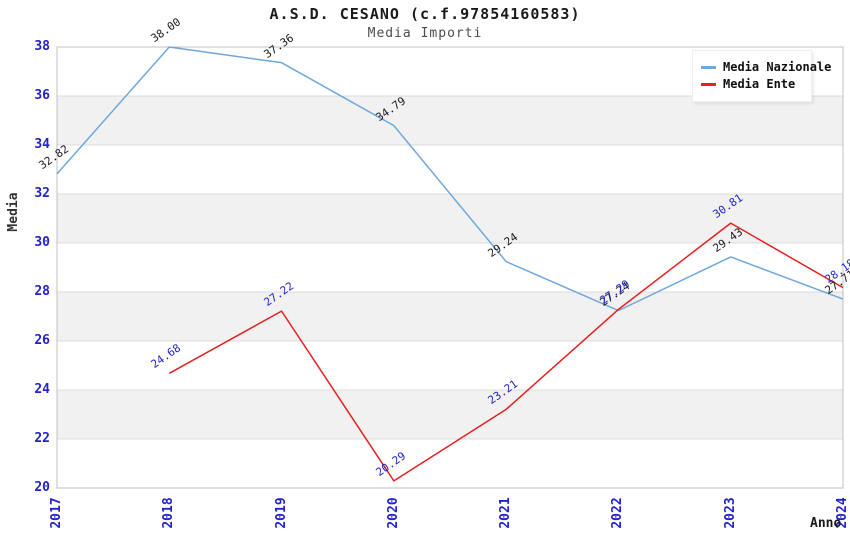 The width and height of the screenshot is (850, 550). Describe the element at coordinates (169, 513) in the screenshot. I see `x-tick-label: 2018` at that location.